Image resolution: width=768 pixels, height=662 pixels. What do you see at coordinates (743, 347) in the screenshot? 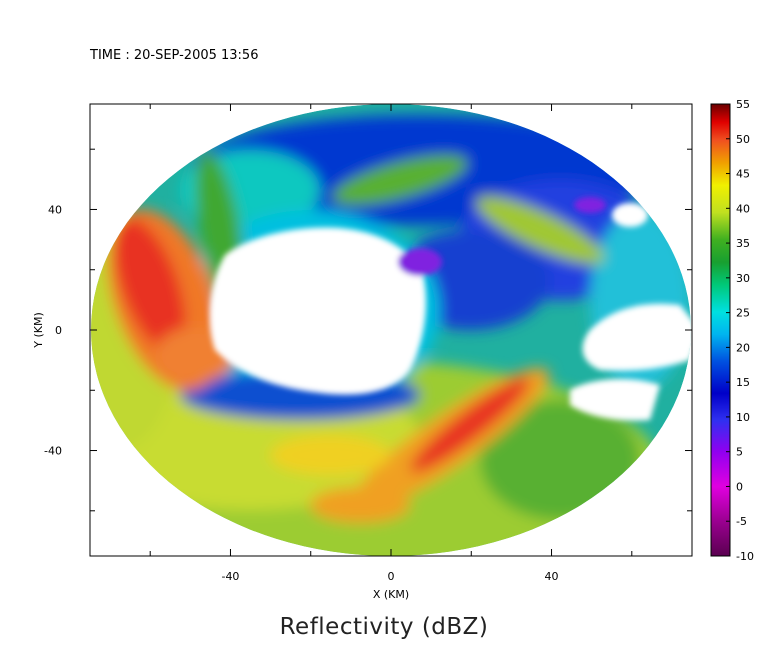
I see `colorbar-tick-label: 20` at bounding box center [743, 347].